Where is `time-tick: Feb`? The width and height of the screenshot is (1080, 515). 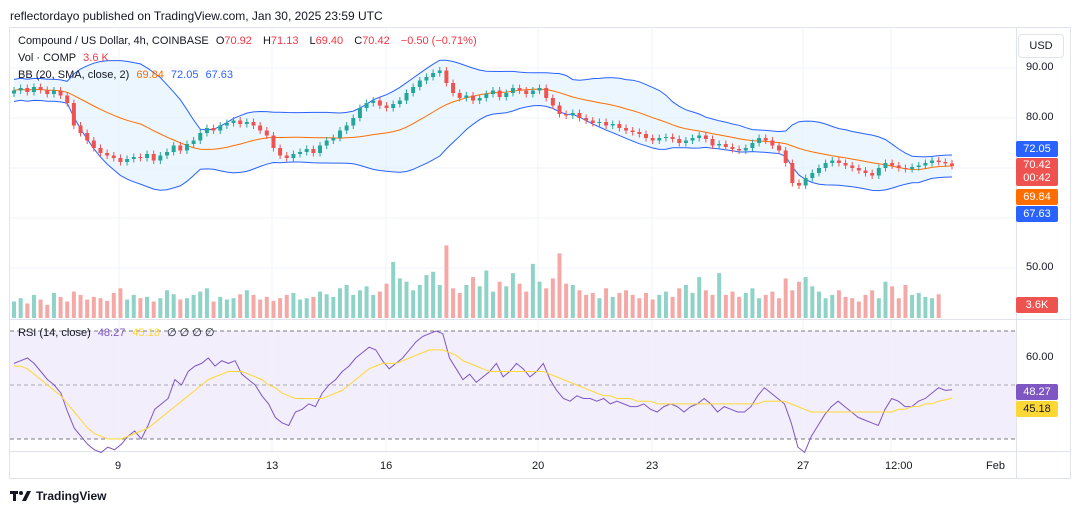 time-tick: Feb is located at coordinates (995, 466).